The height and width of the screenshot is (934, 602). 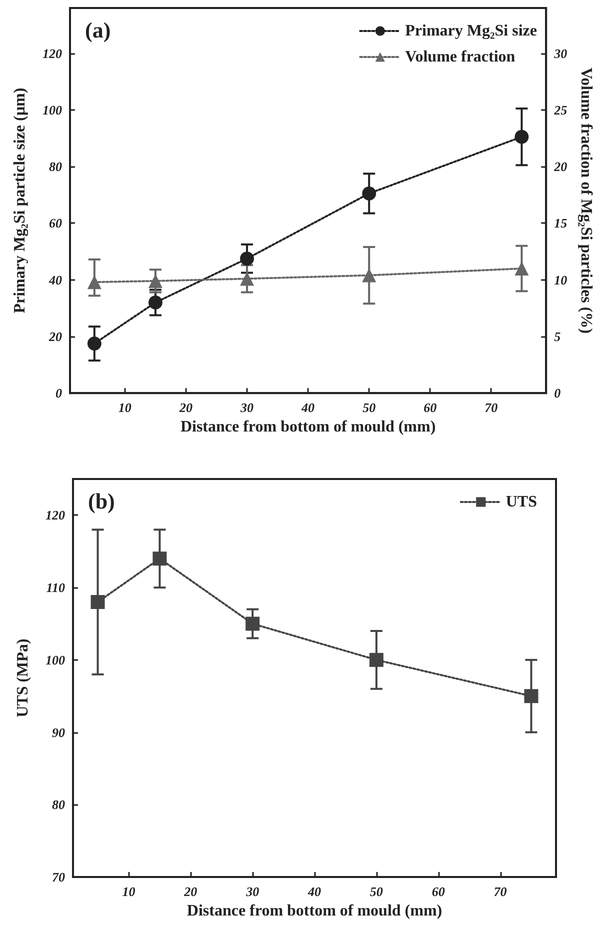 What do you see at coordinates (558, 393) in the screenshot?
I see `y2-tick-label: 0` at bounding box center [558, 393].